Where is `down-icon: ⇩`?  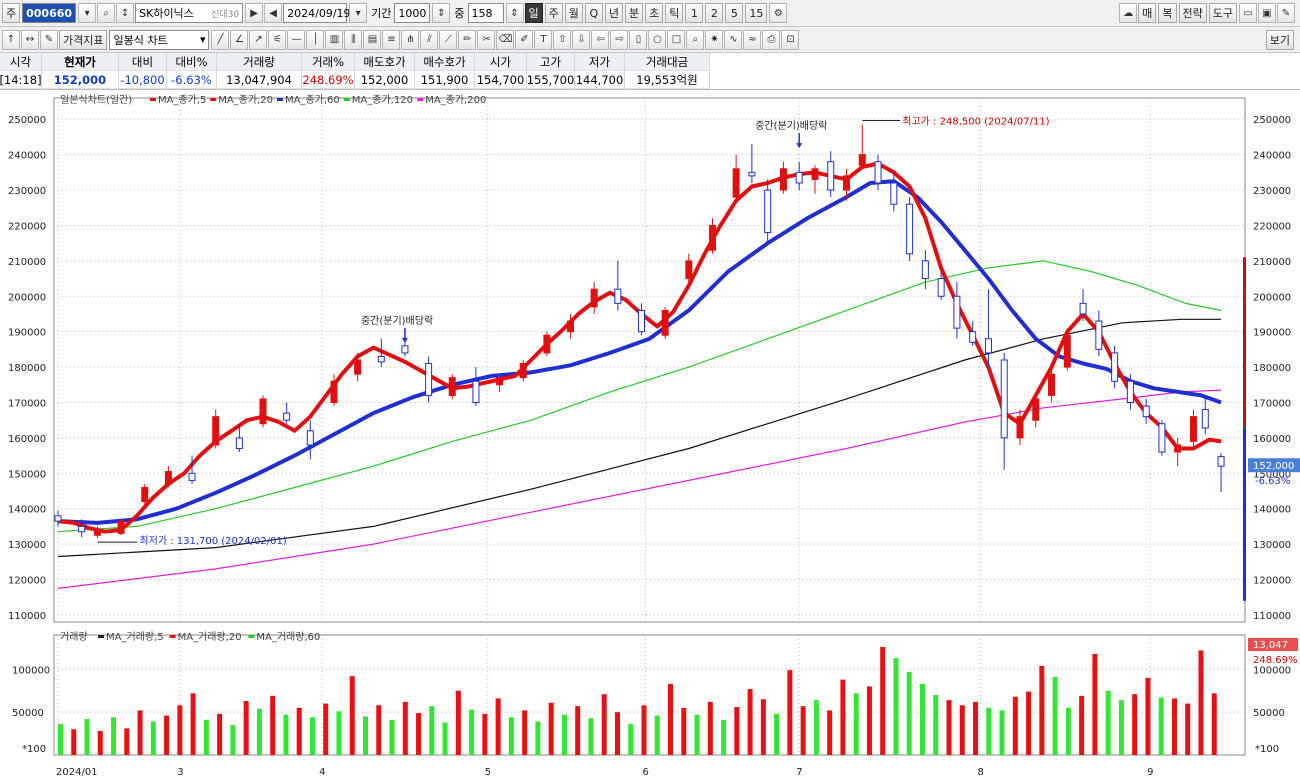
down-icon: ⇩ is located at coordinates (581, 39).